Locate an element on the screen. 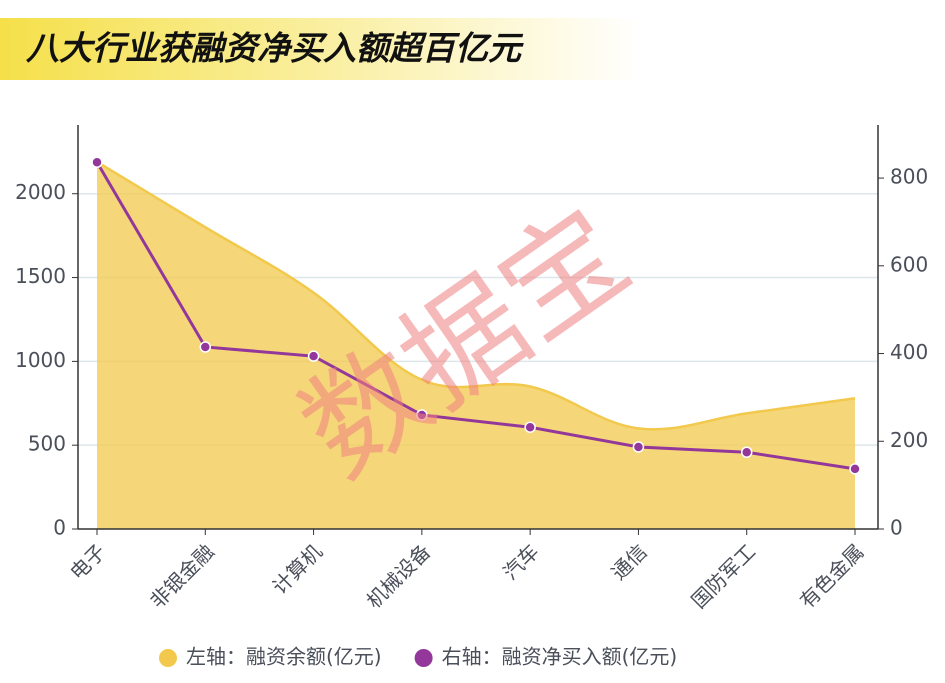  x-tick-label: 国防军工 is located at coordinates (724, 576).